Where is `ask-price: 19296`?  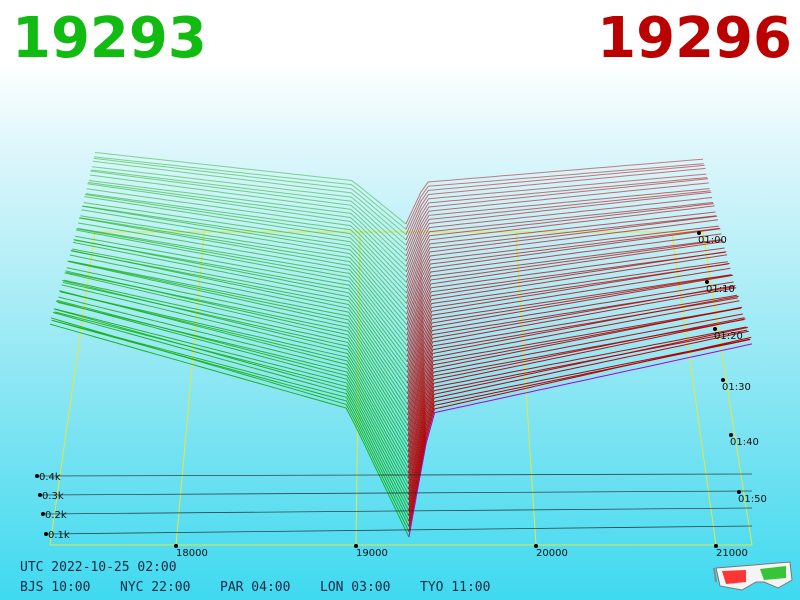
ask-price: 19296 is located at coordinates (694, 38).